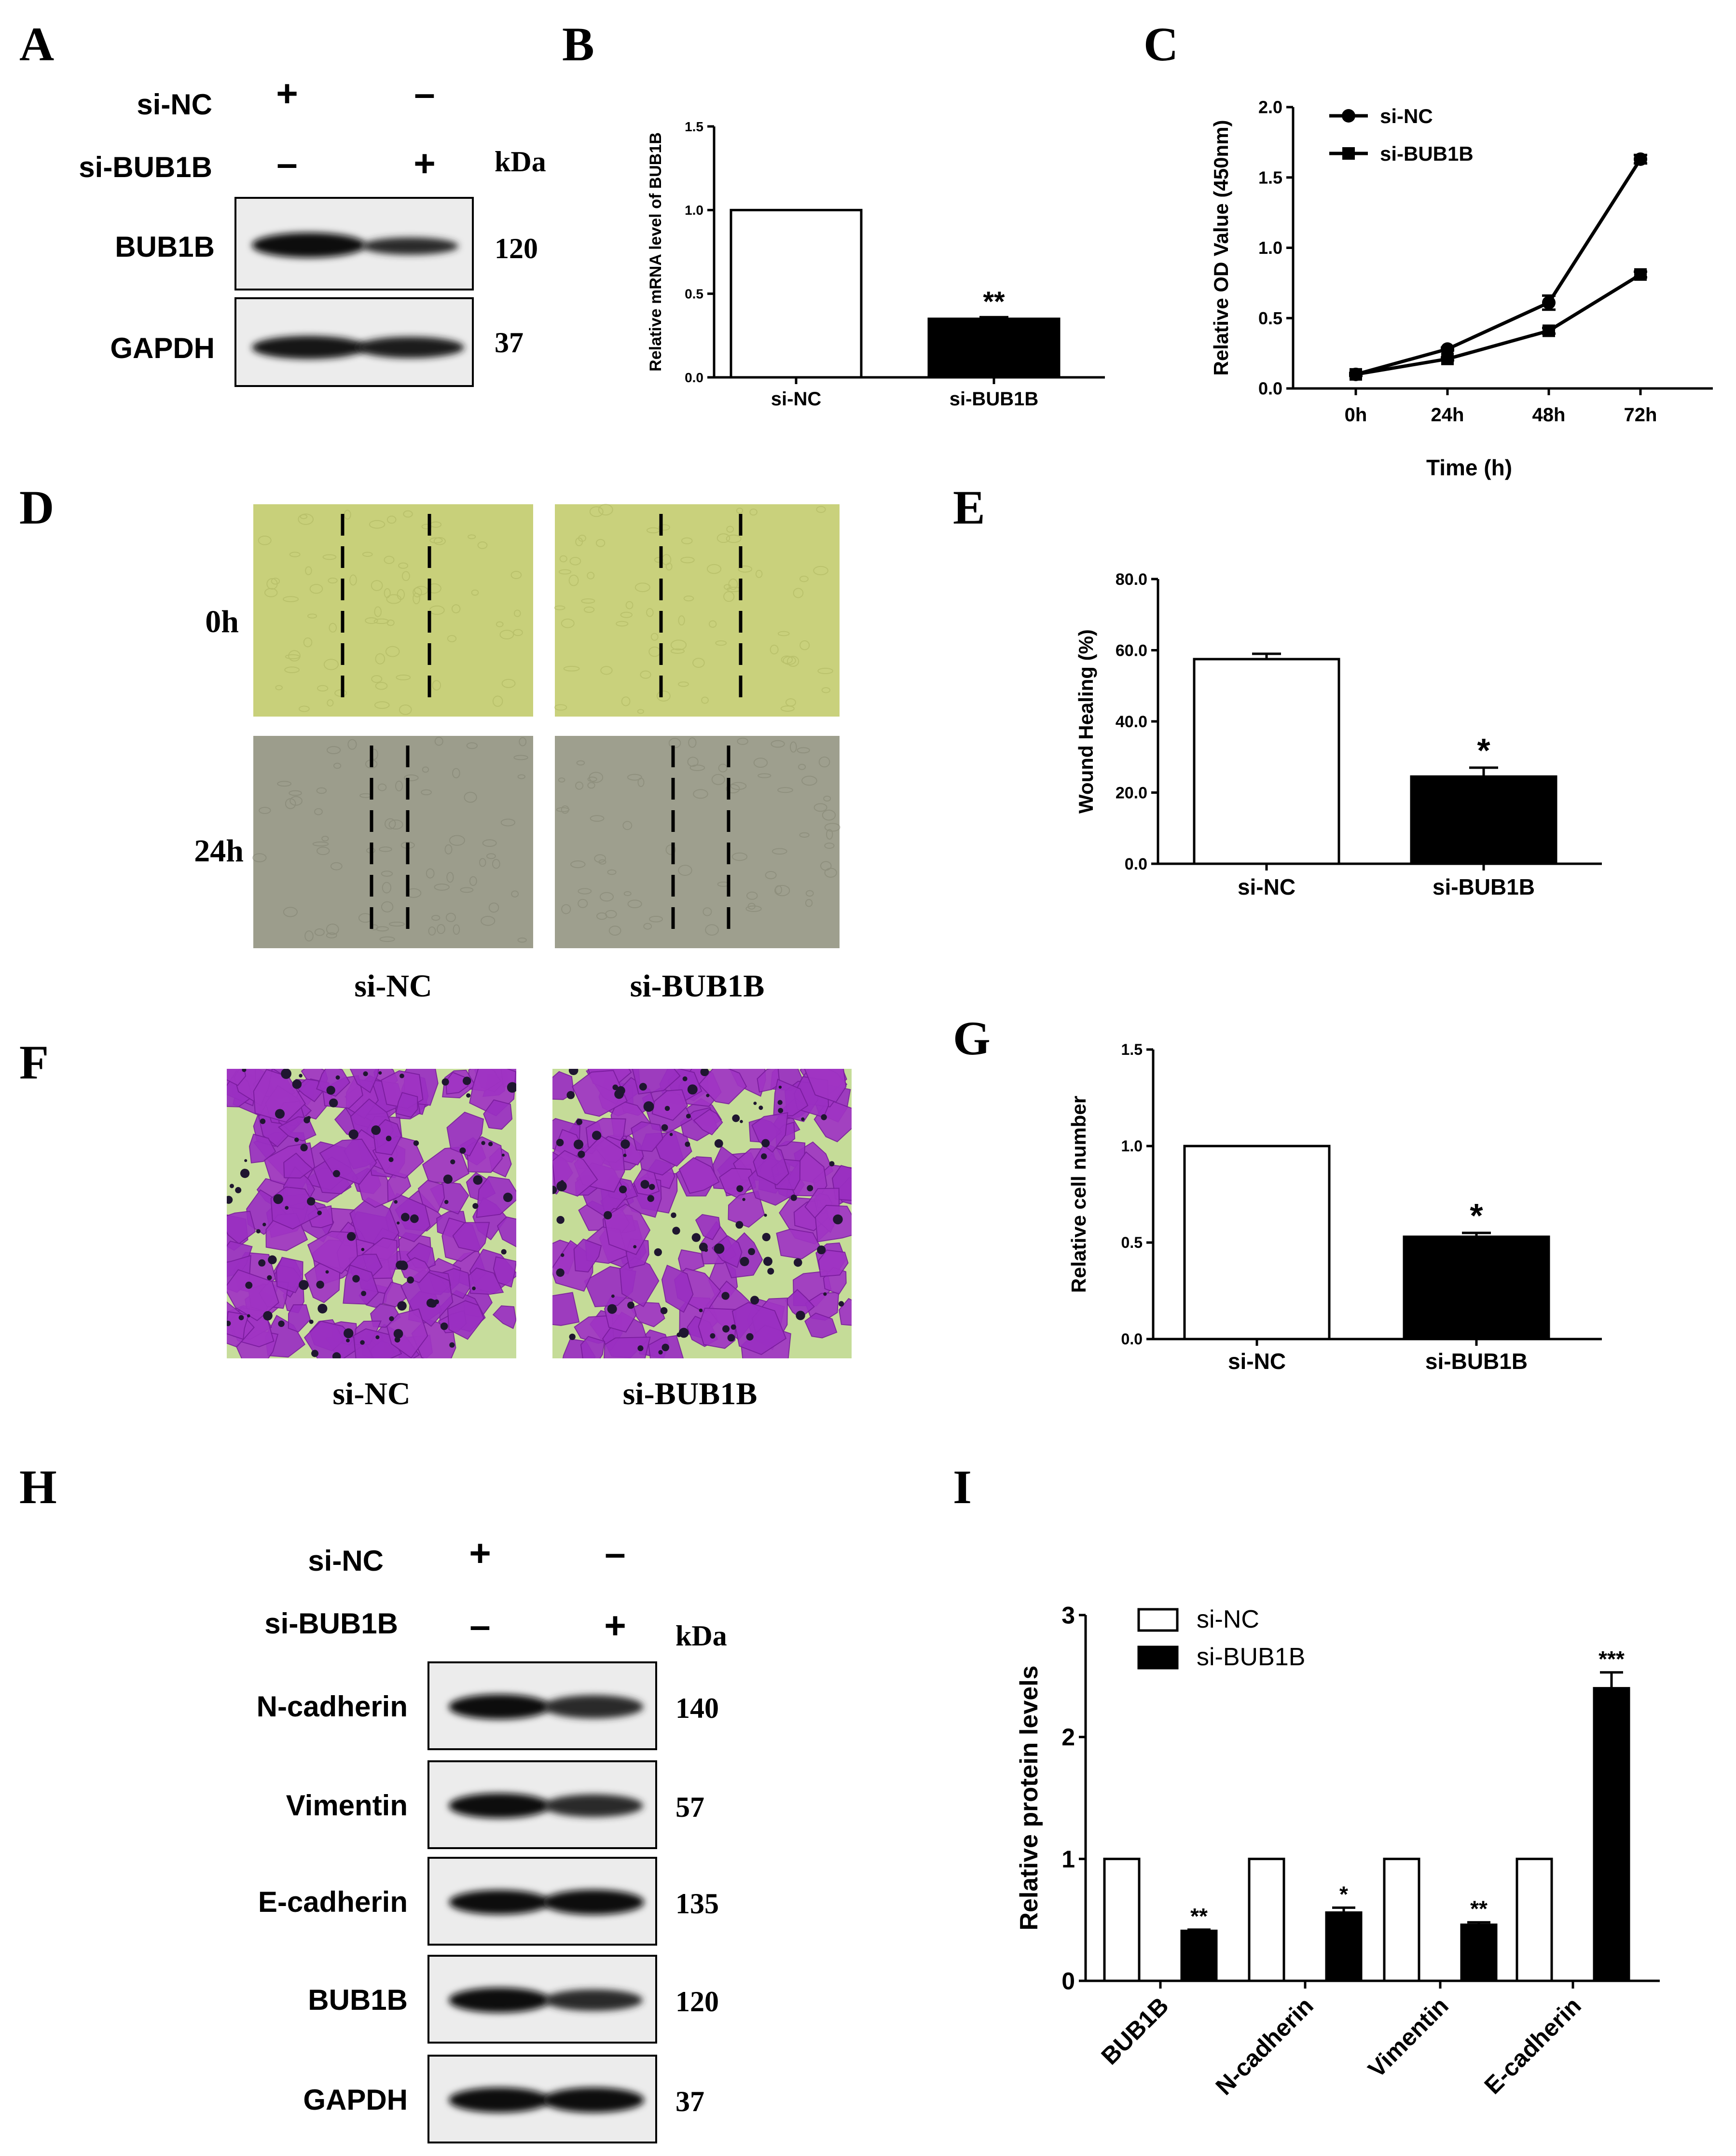  I want to click on x-tick-label: 0h, so click(1356, 415).